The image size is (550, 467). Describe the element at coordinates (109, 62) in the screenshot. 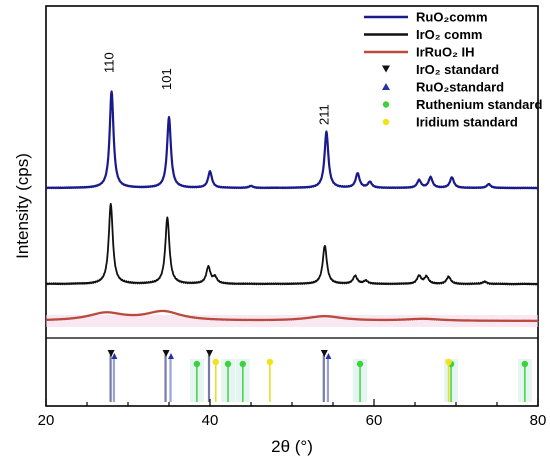

I see `peak-label: 110` at that location.